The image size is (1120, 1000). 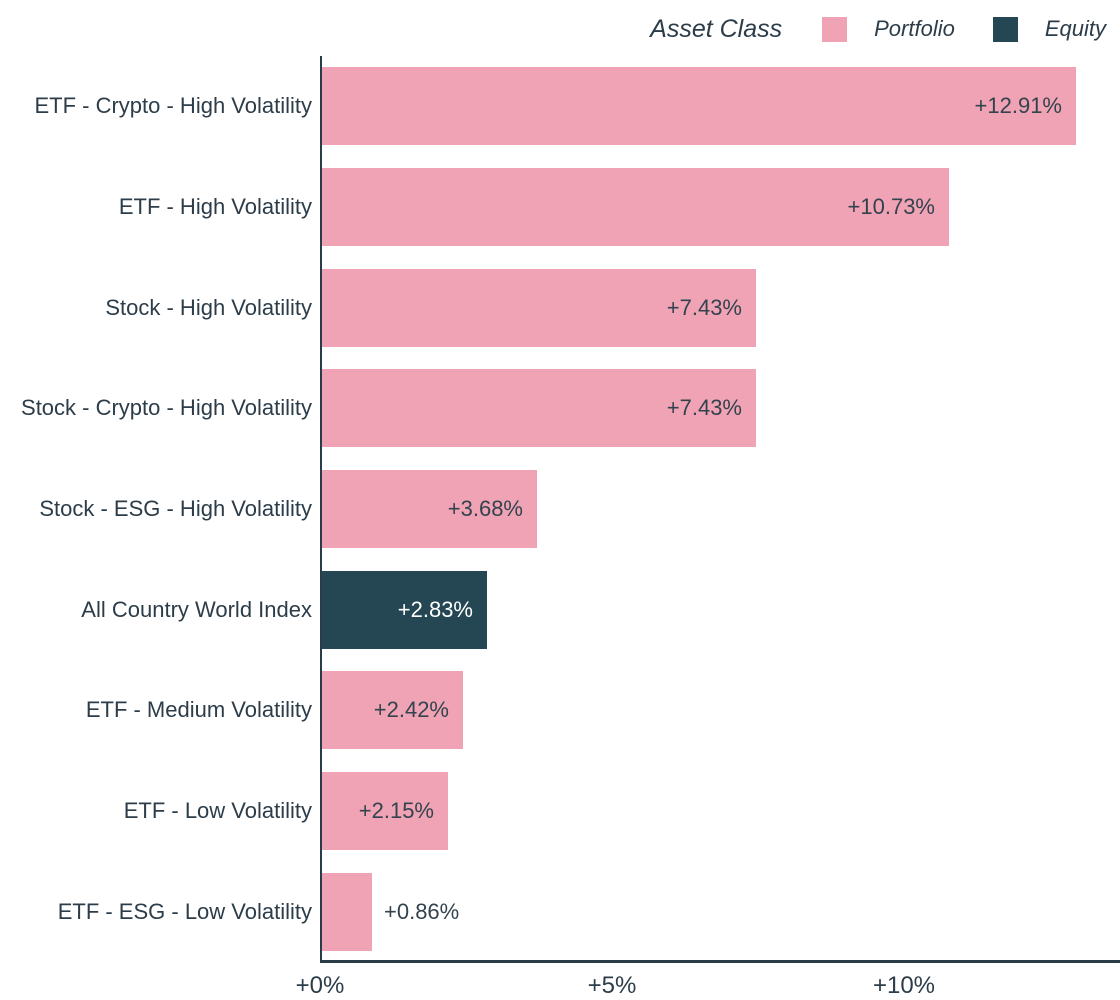 I want to click on value-label: +2.42%, so click(x=411, y=710).